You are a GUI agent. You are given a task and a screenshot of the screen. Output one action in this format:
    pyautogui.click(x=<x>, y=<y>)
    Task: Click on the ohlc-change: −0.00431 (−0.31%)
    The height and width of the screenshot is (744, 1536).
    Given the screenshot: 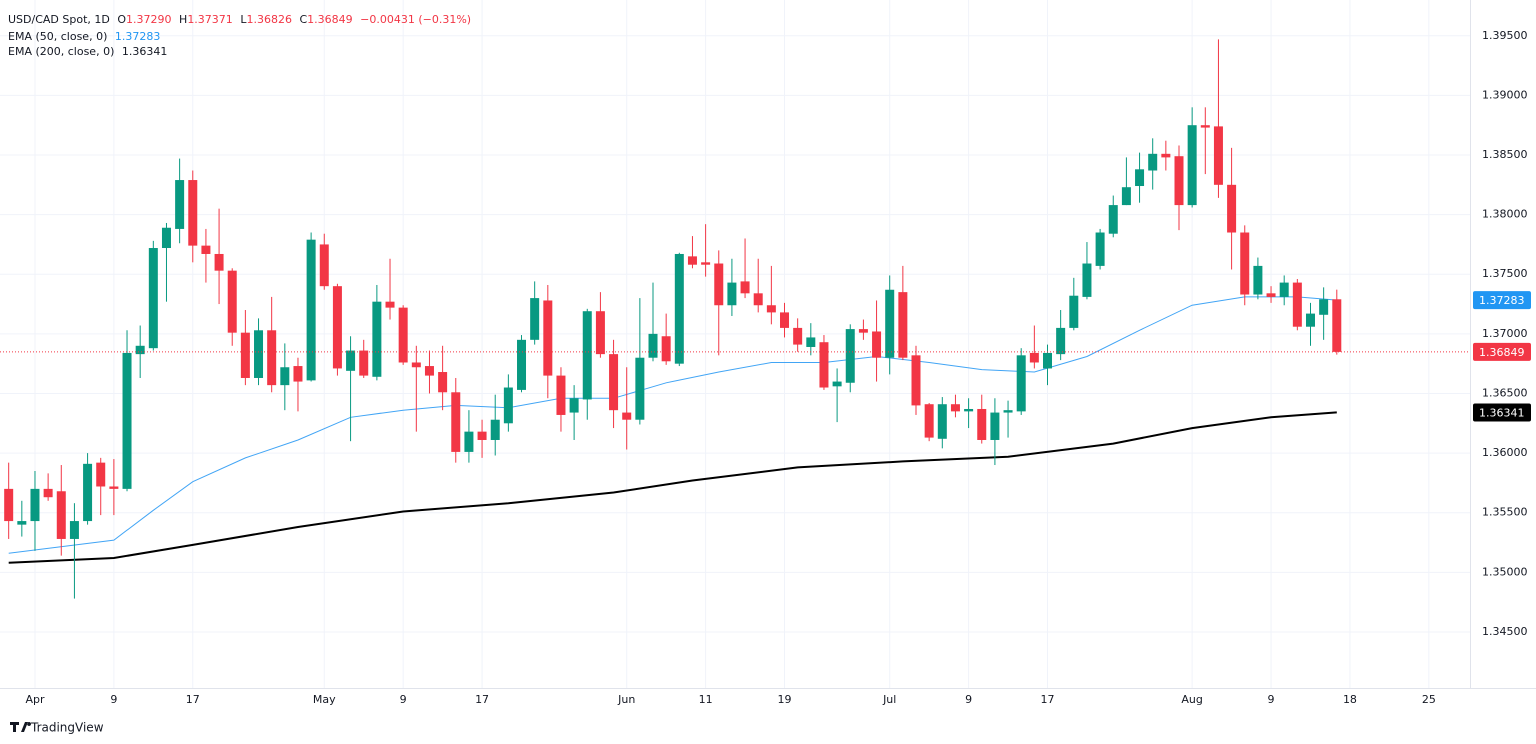 What is the action you would take?
    pyautogui.click(x=415, y=19)
    